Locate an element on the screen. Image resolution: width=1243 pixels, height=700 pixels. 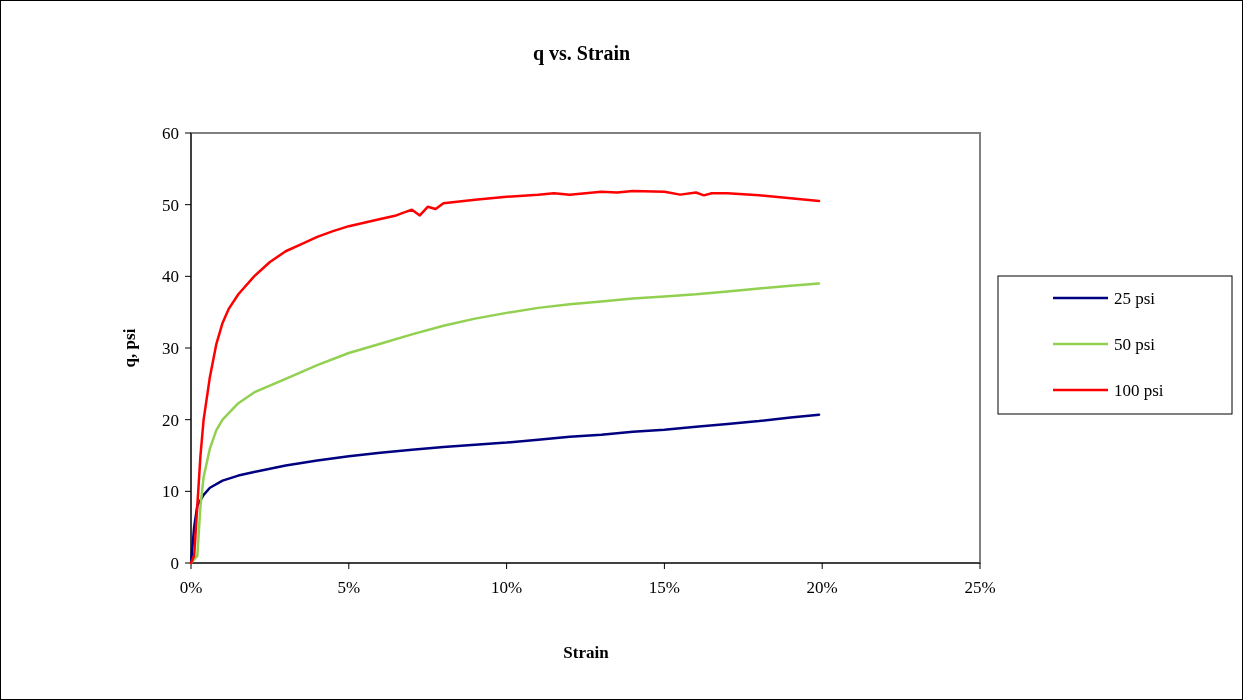
x-axis-title: Strain is located at coordinates (586, 652).